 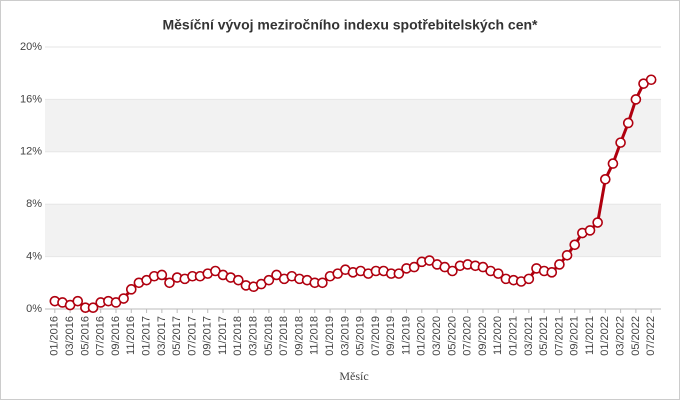 What do you see at coordinates (299, 336) in the screenshot?
I see `x-tick-label: 09/2018` at bounding box center [299, 336].